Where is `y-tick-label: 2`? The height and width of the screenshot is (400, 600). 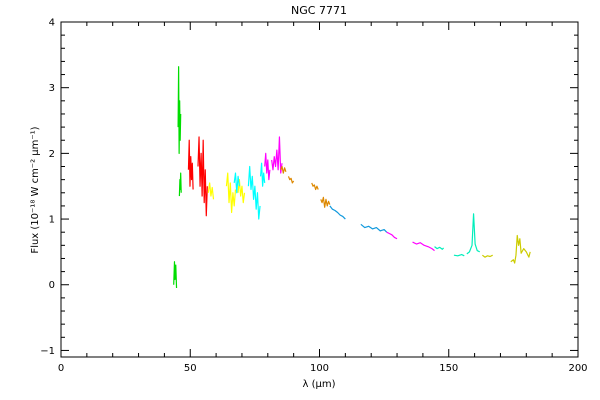
y-tick-label: 2 is located at coordinates (52, 154).